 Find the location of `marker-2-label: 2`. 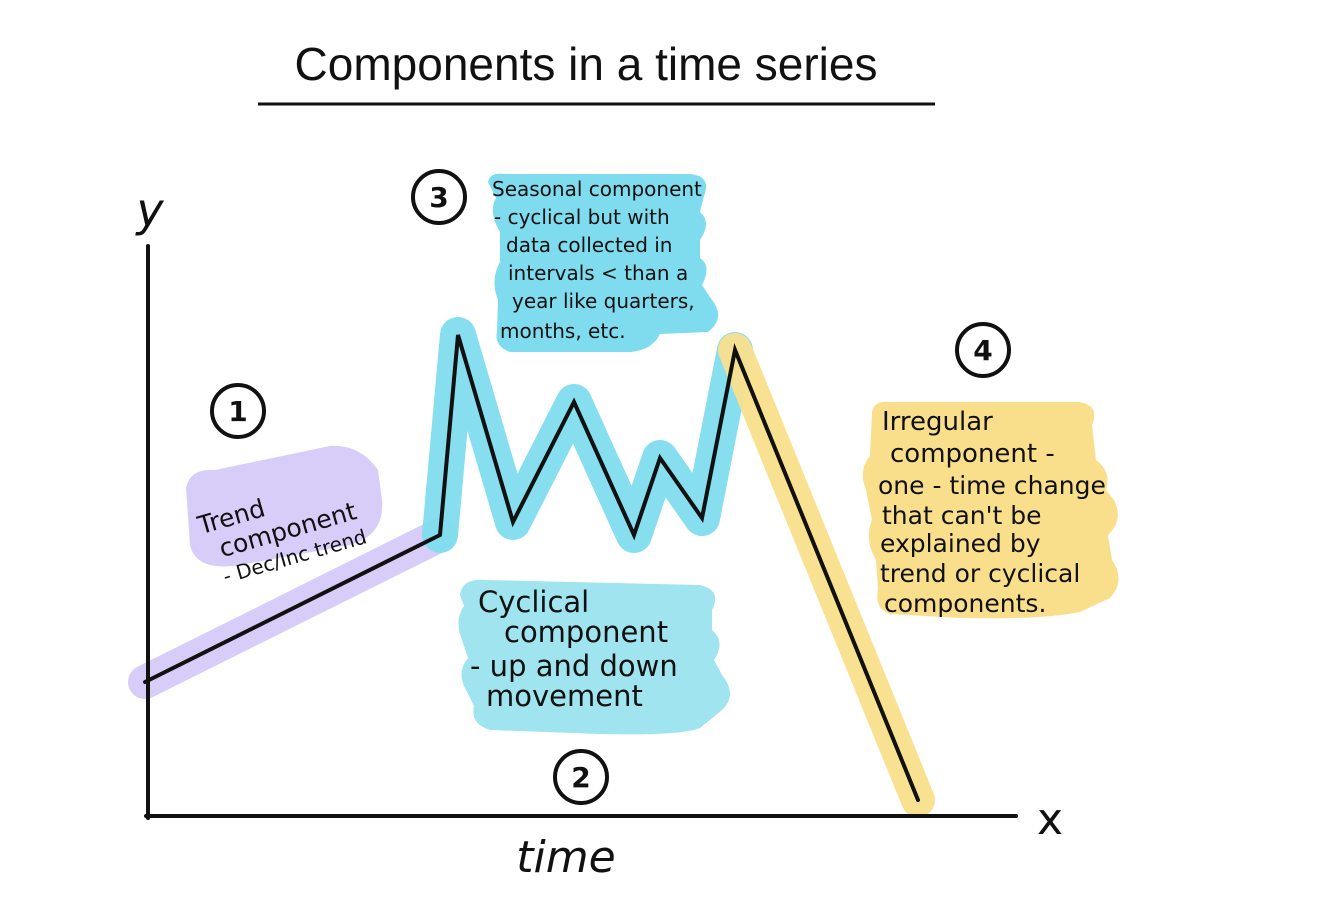

marker-2-label: 2 is located at coordinates (580, 777).